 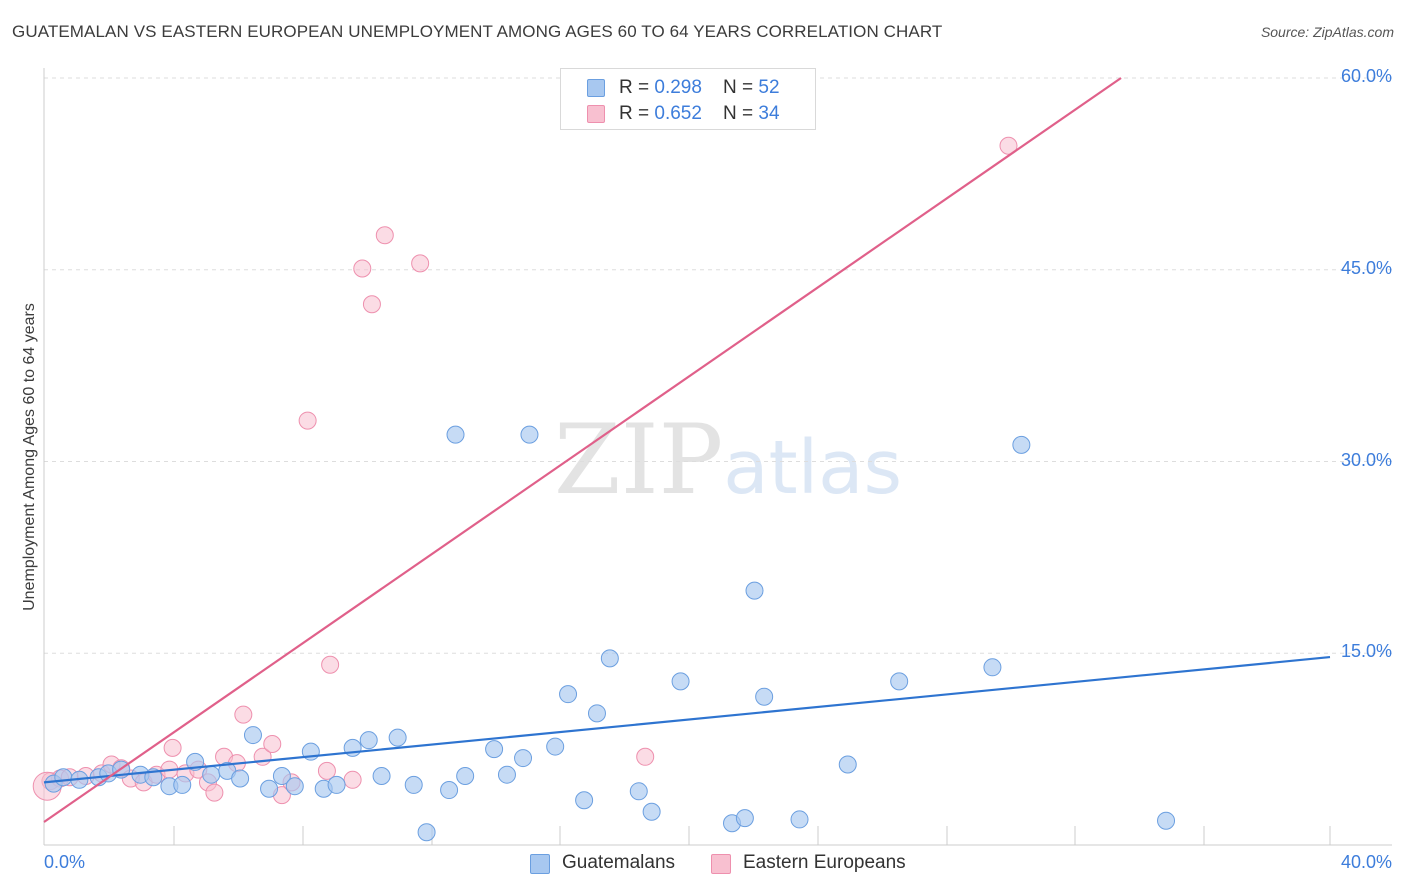 What do you see at coordinates (769, 113) in the screenshot?
I see `legend-n-value: 34` at bounding box center [769, 113].